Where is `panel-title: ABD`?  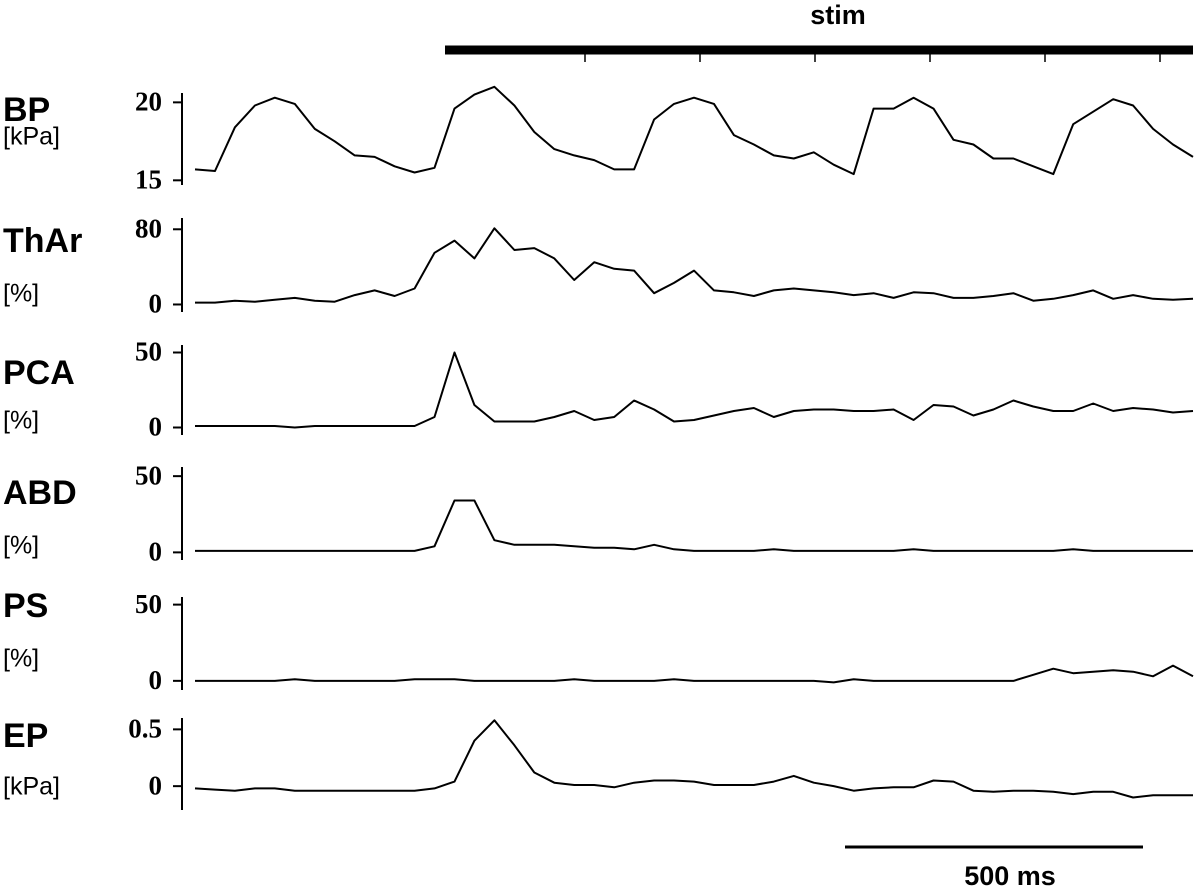
panel-title: ABD is located at coordinates (40, 493).